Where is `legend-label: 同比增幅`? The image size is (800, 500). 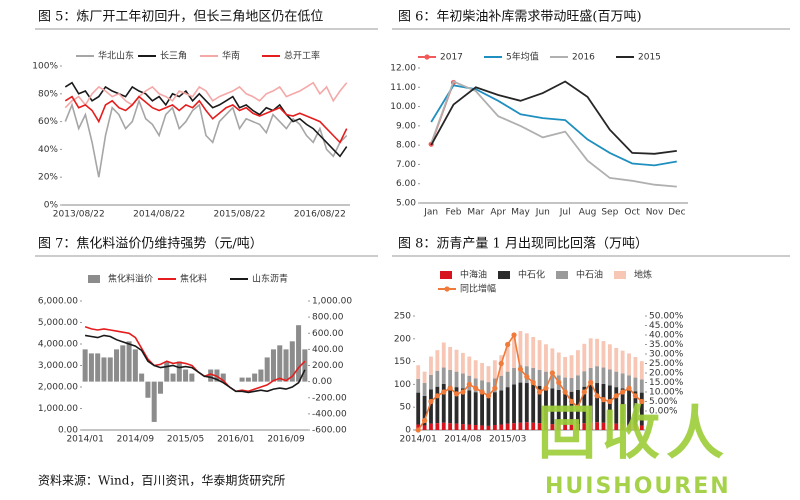 legend-label: 同比增幅 is located at coordinates (478, 289).